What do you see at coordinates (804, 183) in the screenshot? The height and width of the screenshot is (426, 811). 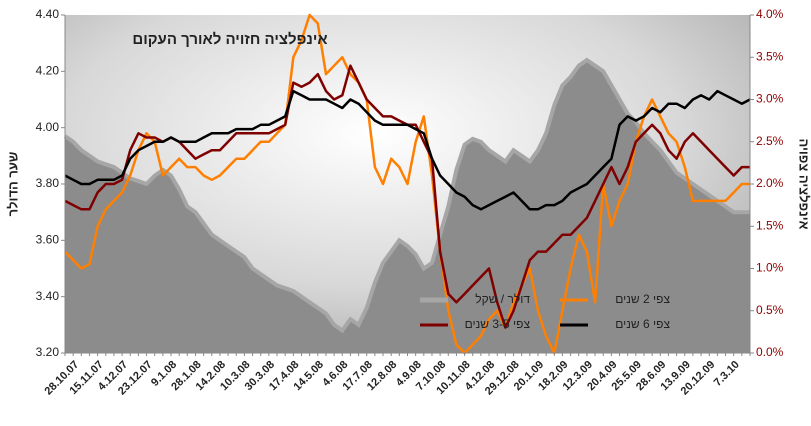 I see `y2-axis-title: אינפלציה צפויה` at bounding box center [804, 183].